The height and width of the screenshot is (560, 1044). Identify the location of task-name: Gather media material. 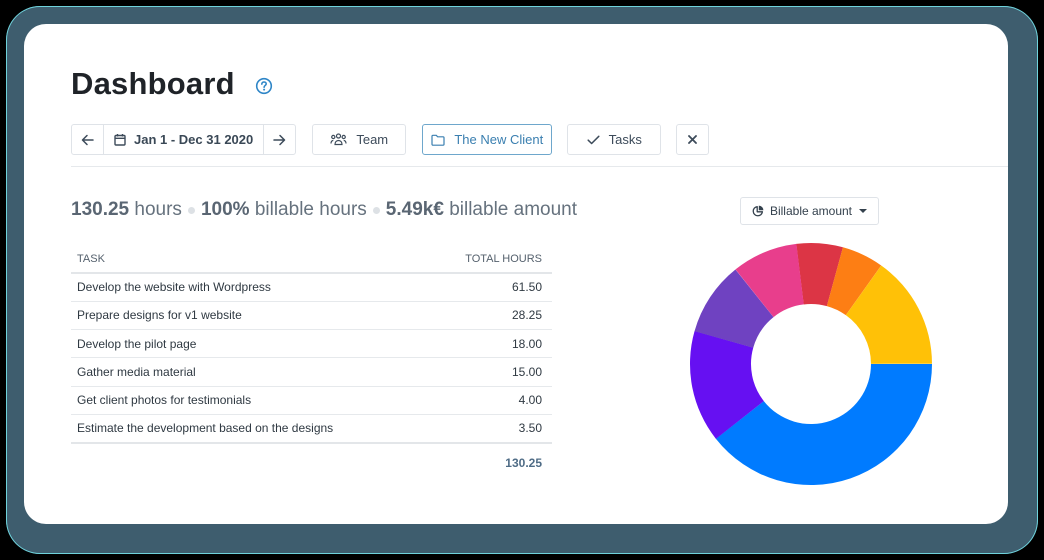
(250, 372).